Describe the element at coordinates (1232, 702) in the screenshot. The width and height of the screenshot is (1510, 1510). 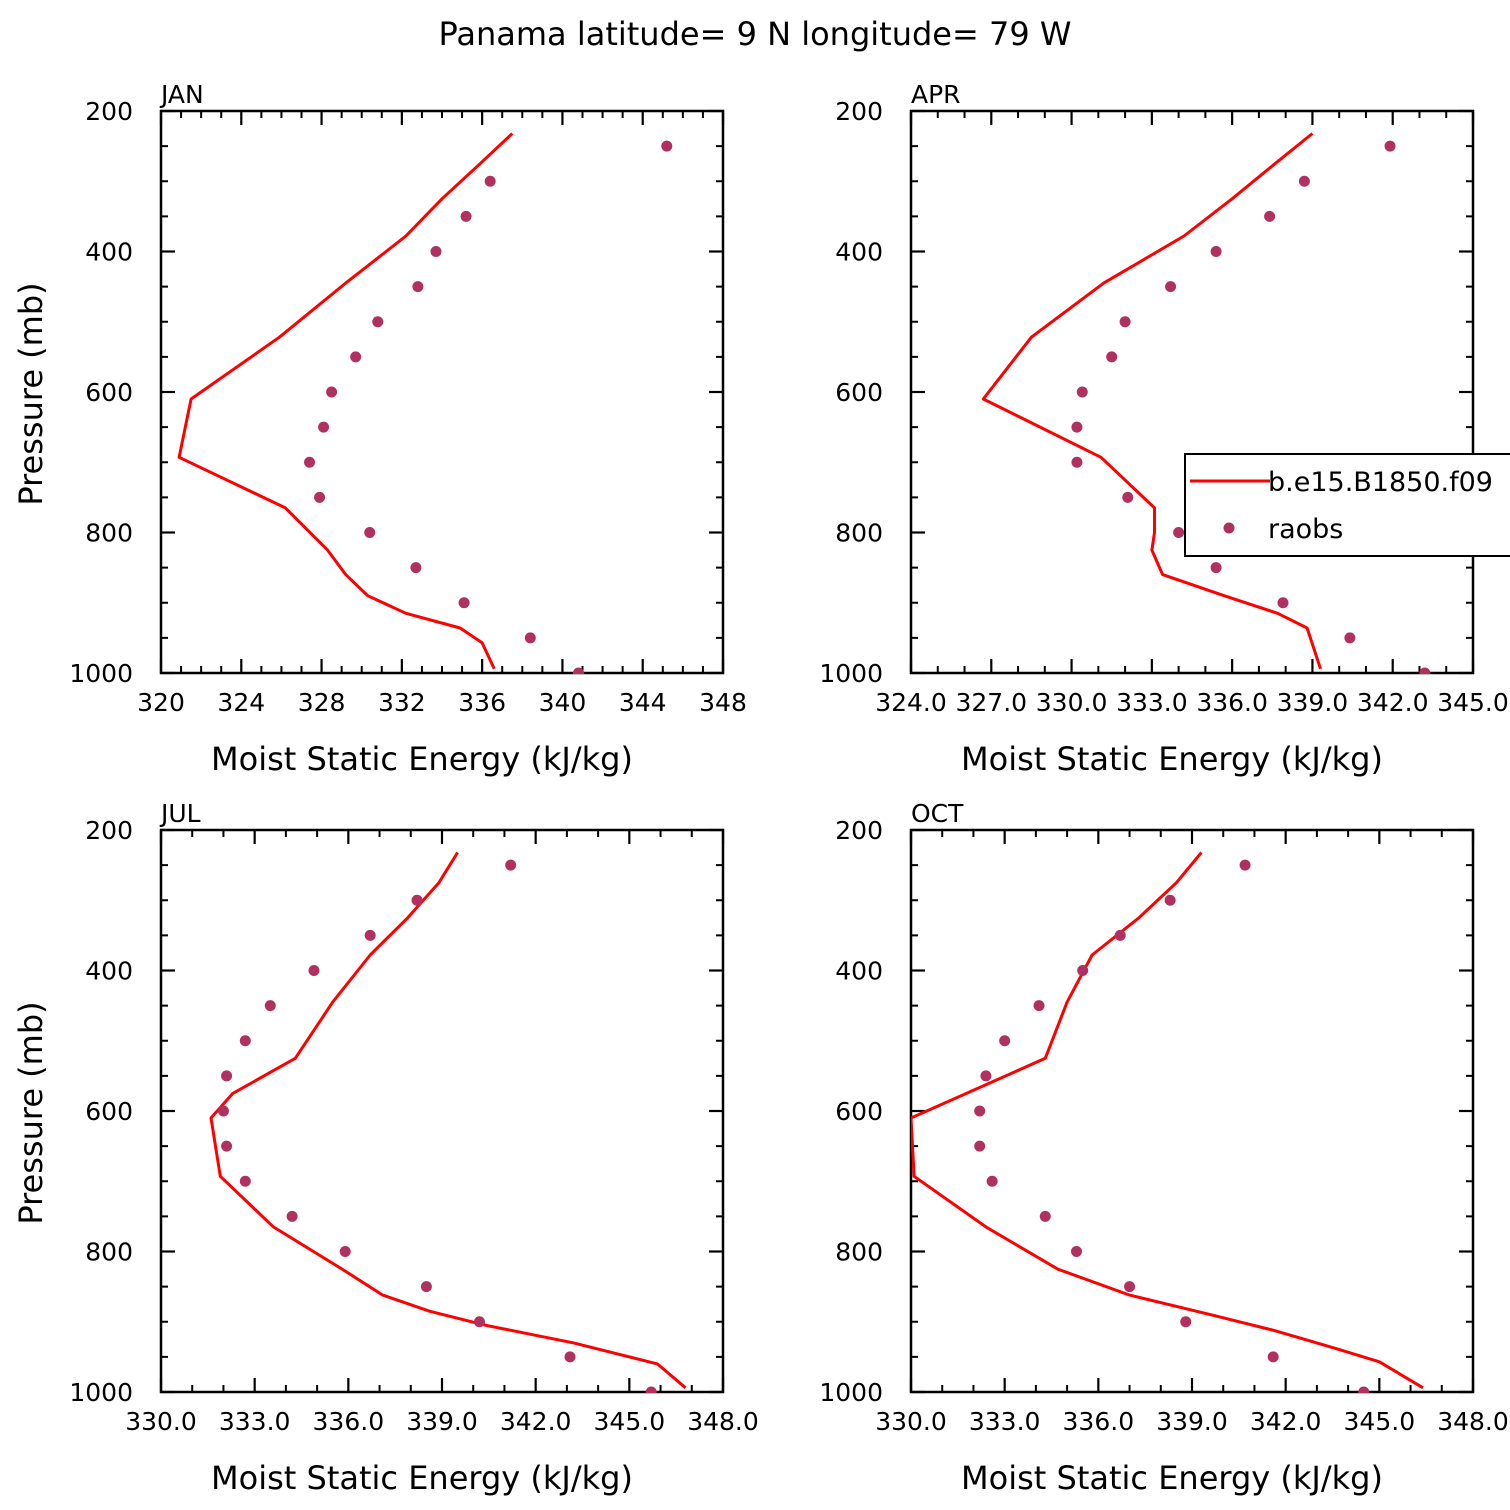
I see `x-tick-label: 336.0` at that location.